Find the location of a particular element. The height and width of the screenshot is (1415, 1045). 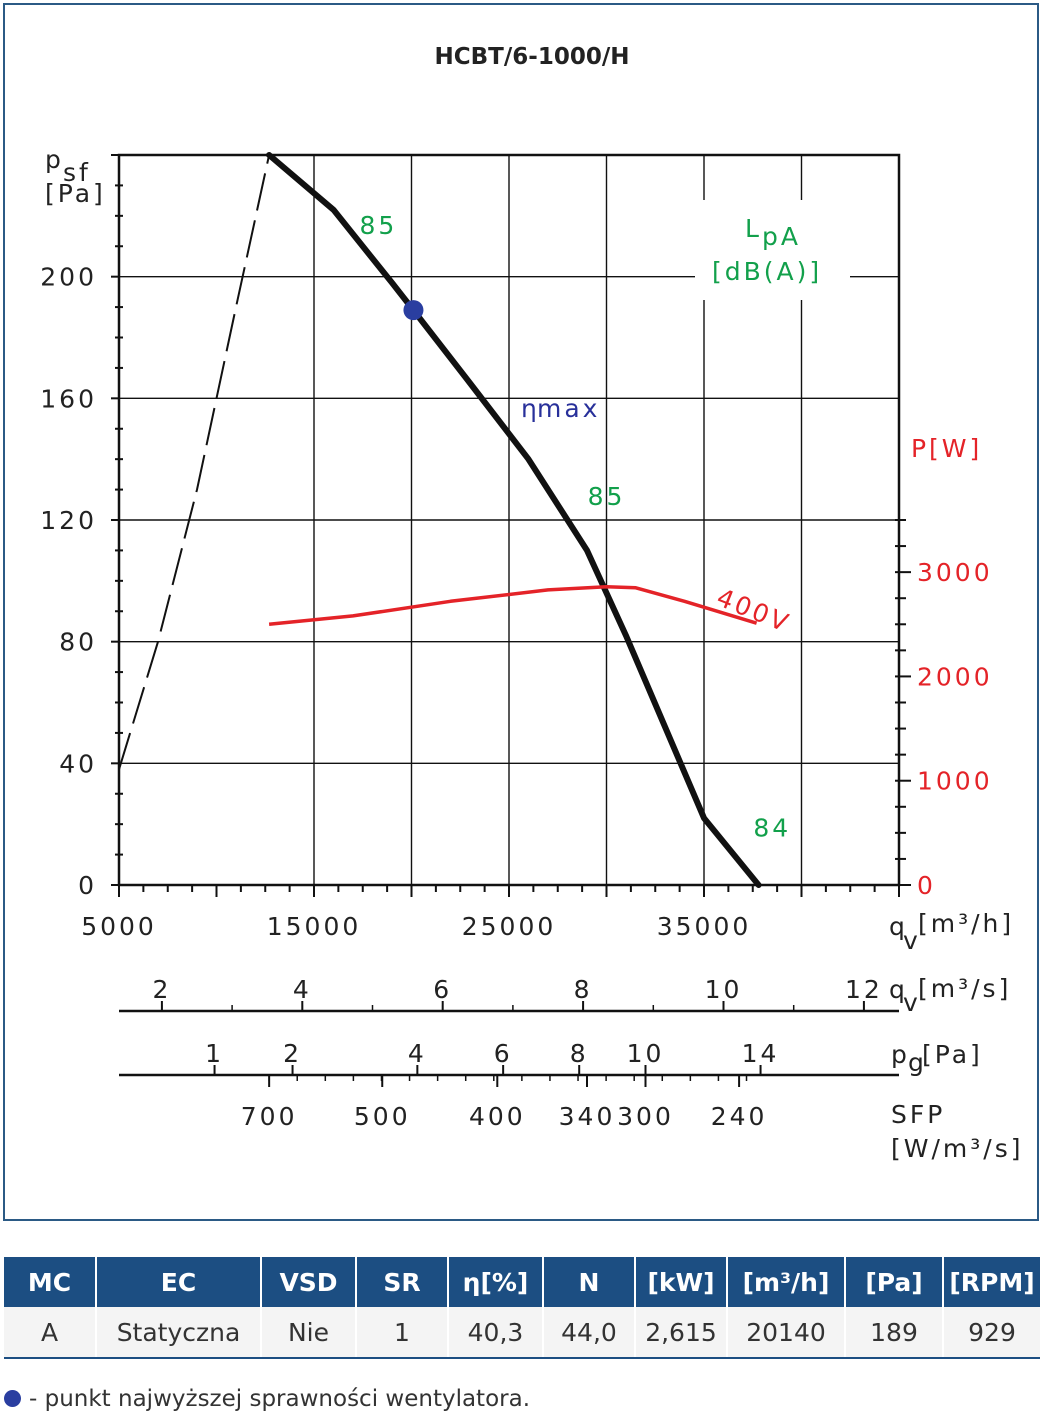

power-tick-label: 3000 is located at coordinates (955, 572).